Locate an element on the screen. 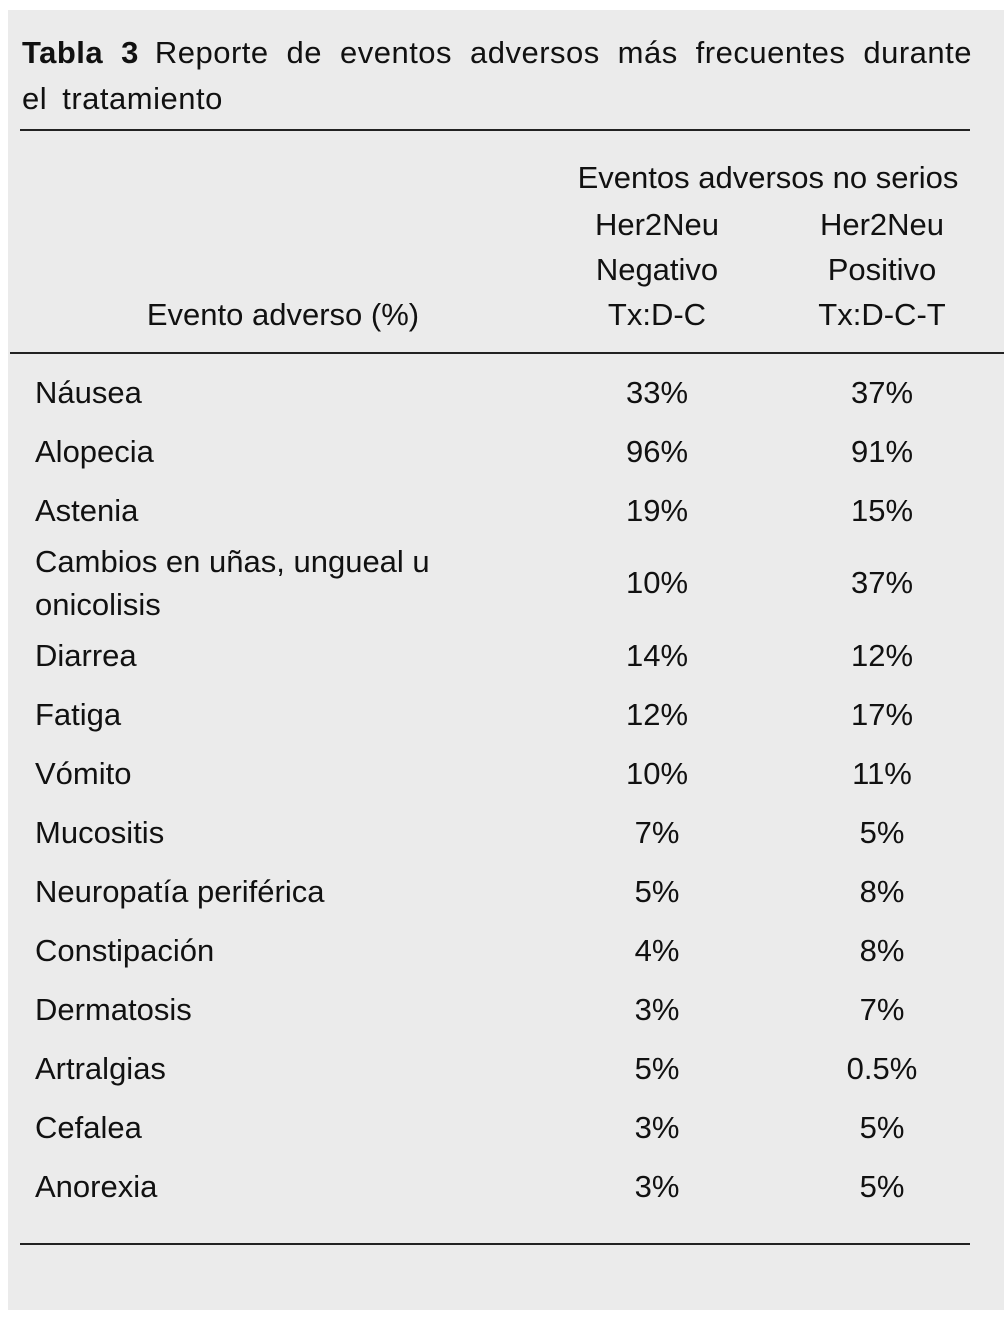  table-row: Fatiga 12% 17% is located at coordinates (506, 714).